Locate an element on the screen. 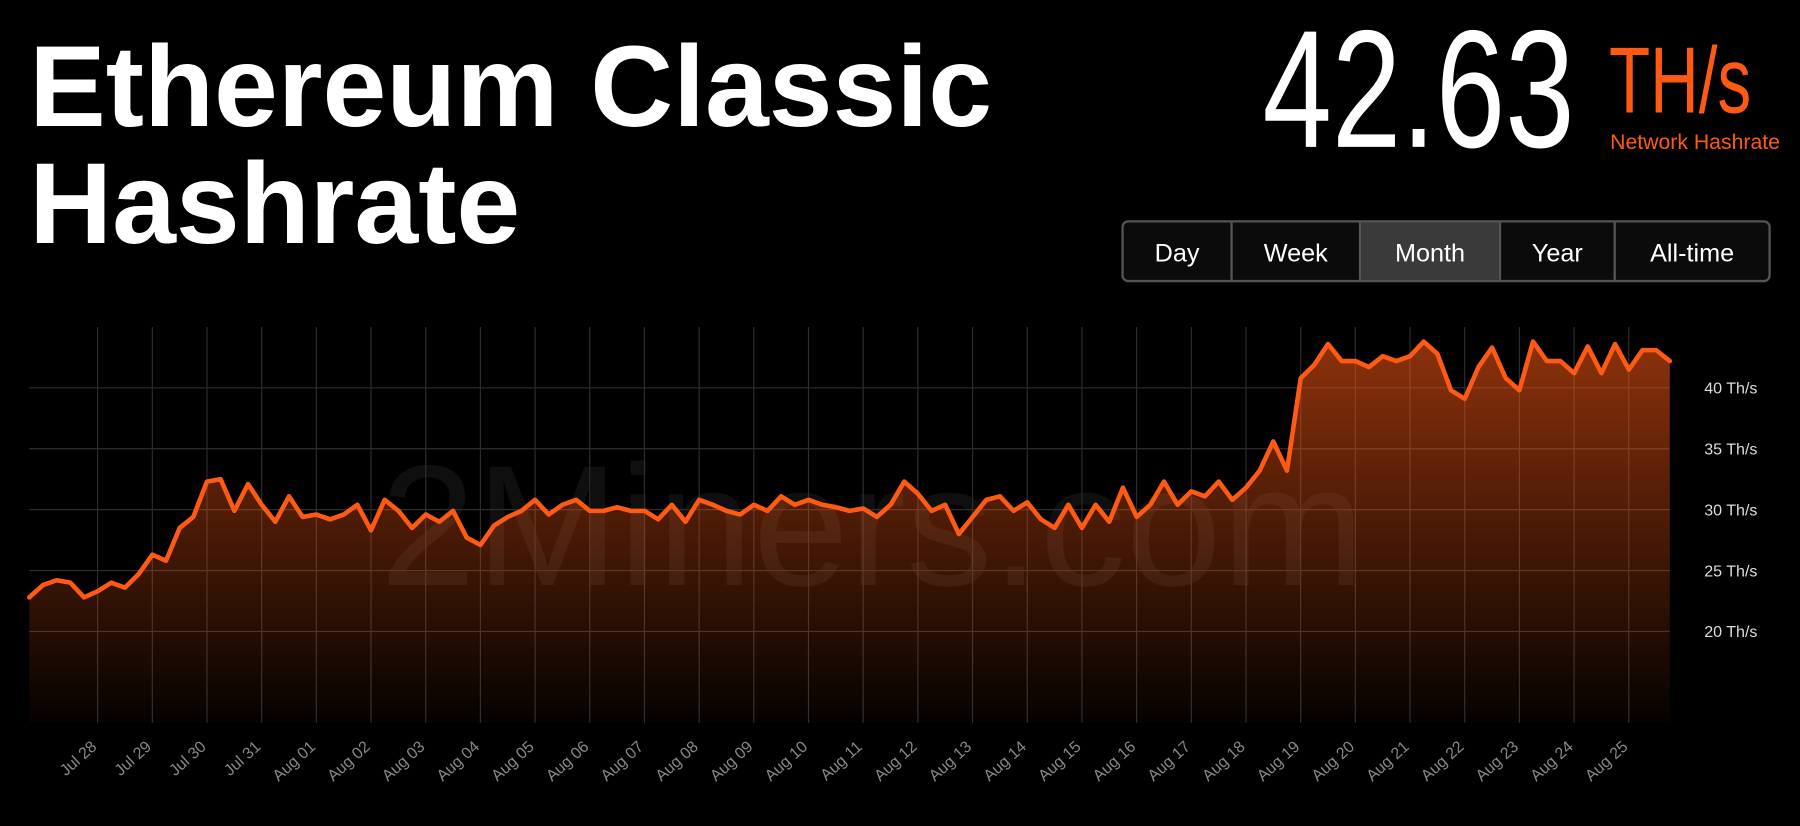  tab-label: Year is located at coordinates (1557, 254).